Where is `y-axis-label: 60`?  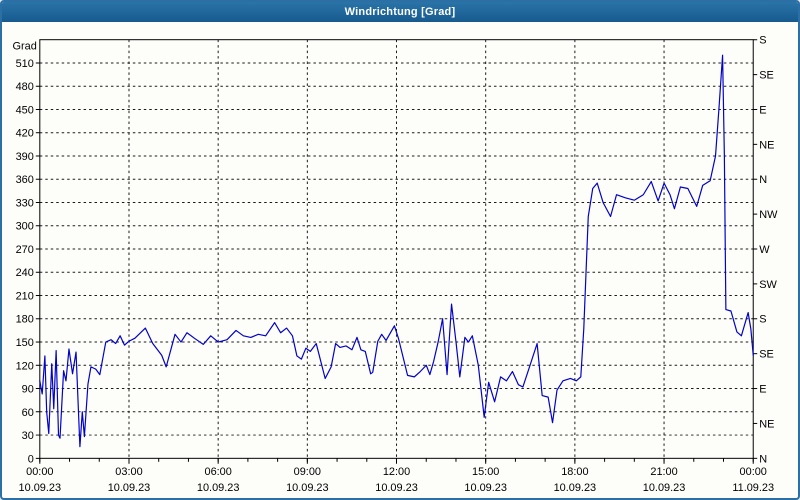 y-axis-label: 60 is located at coordinates (28, 413).